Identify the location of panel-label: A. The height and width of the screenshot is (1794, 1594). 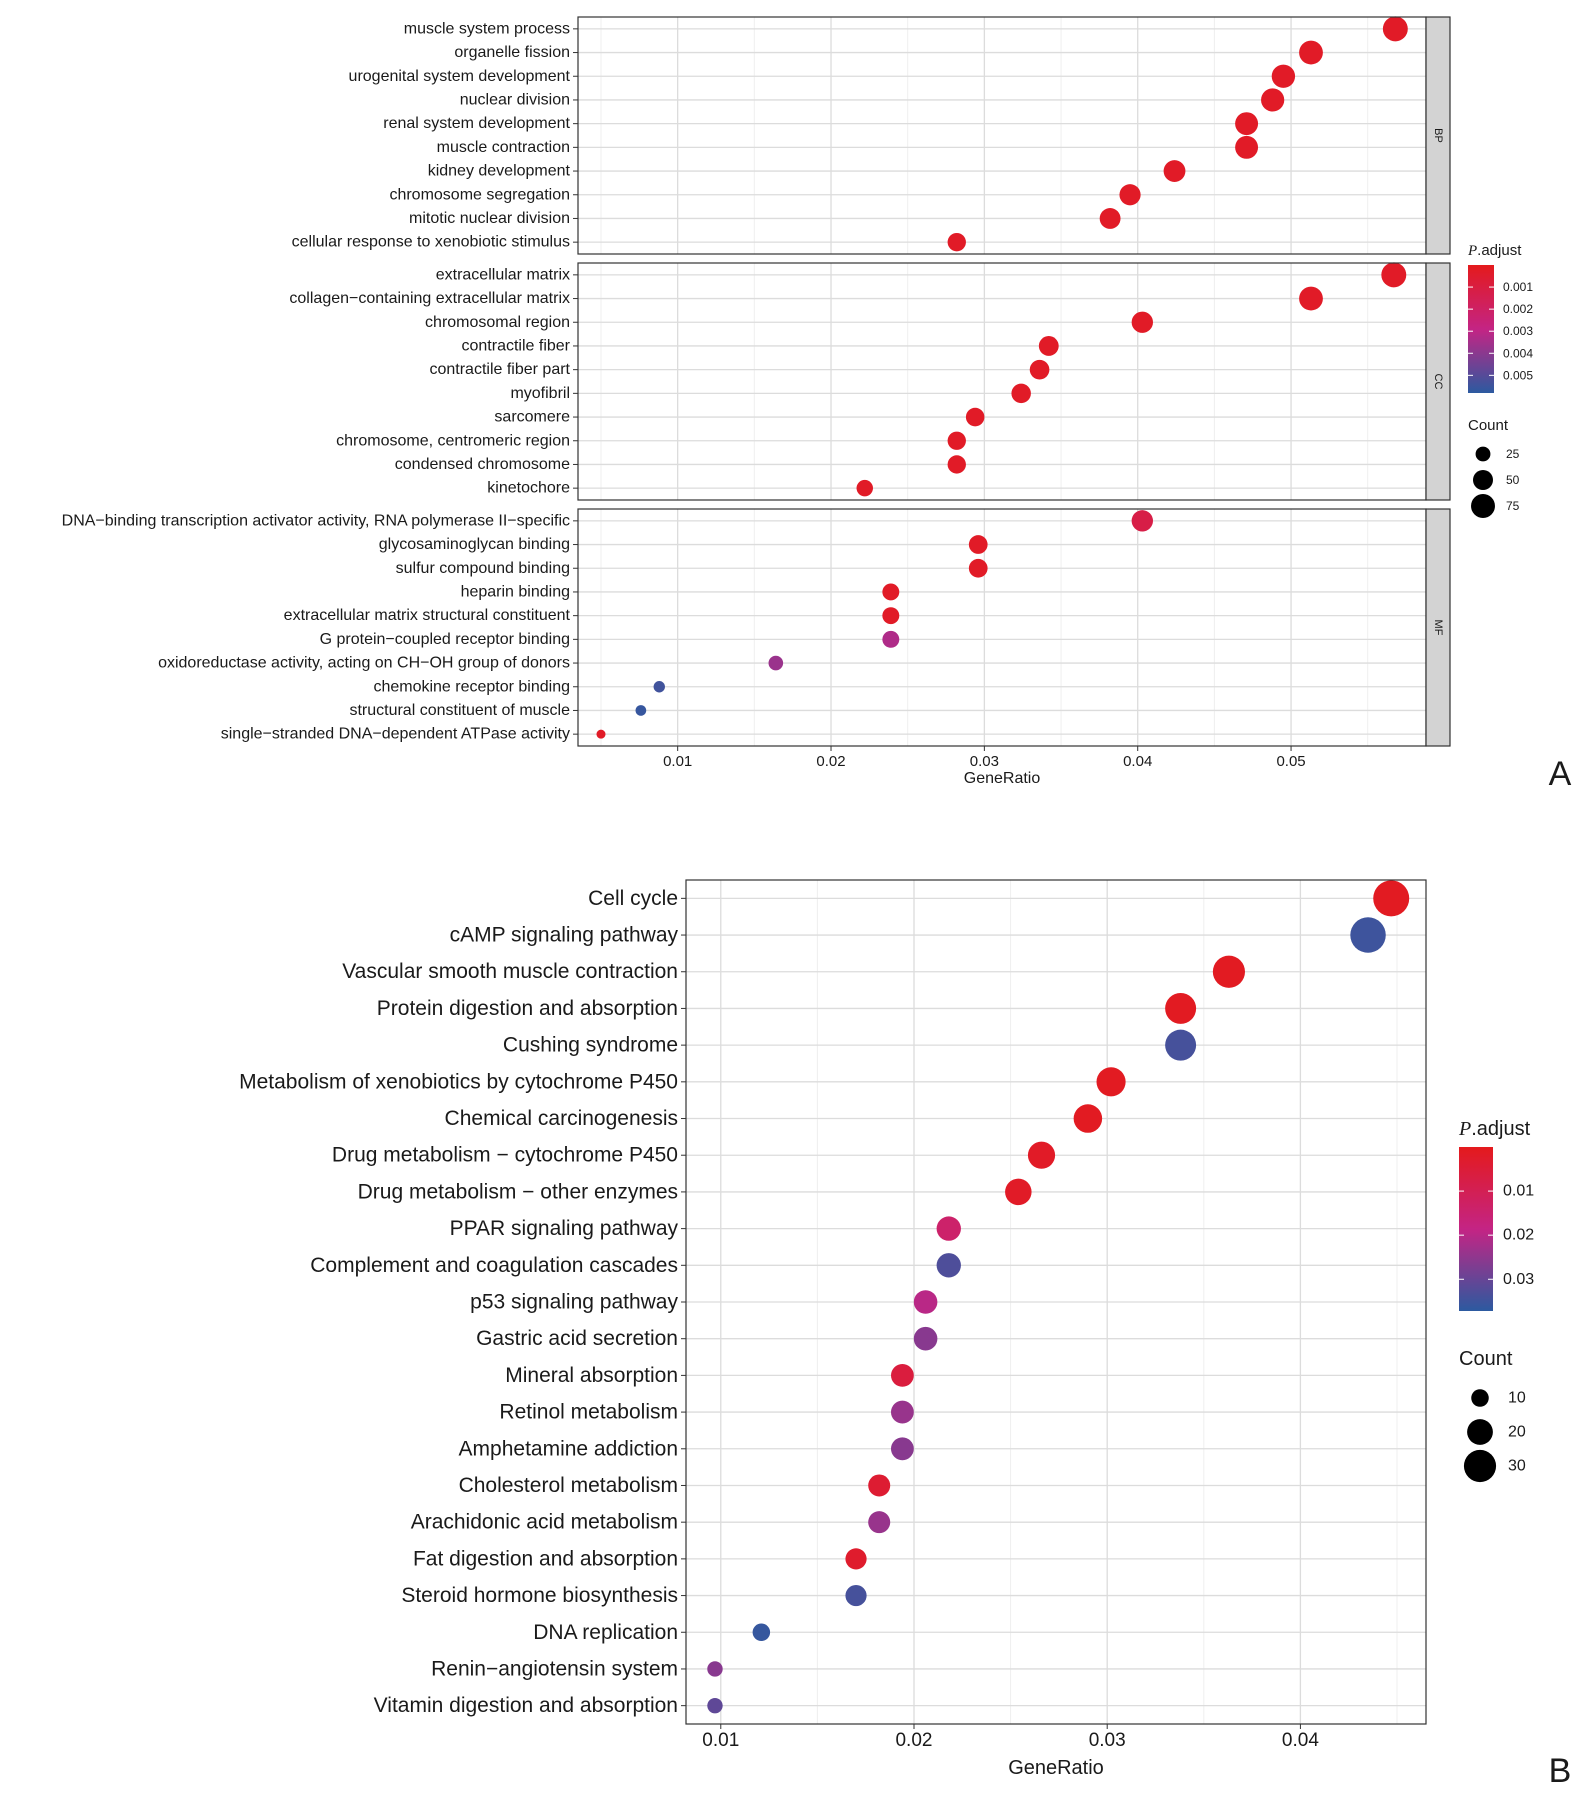
(1560, 774).